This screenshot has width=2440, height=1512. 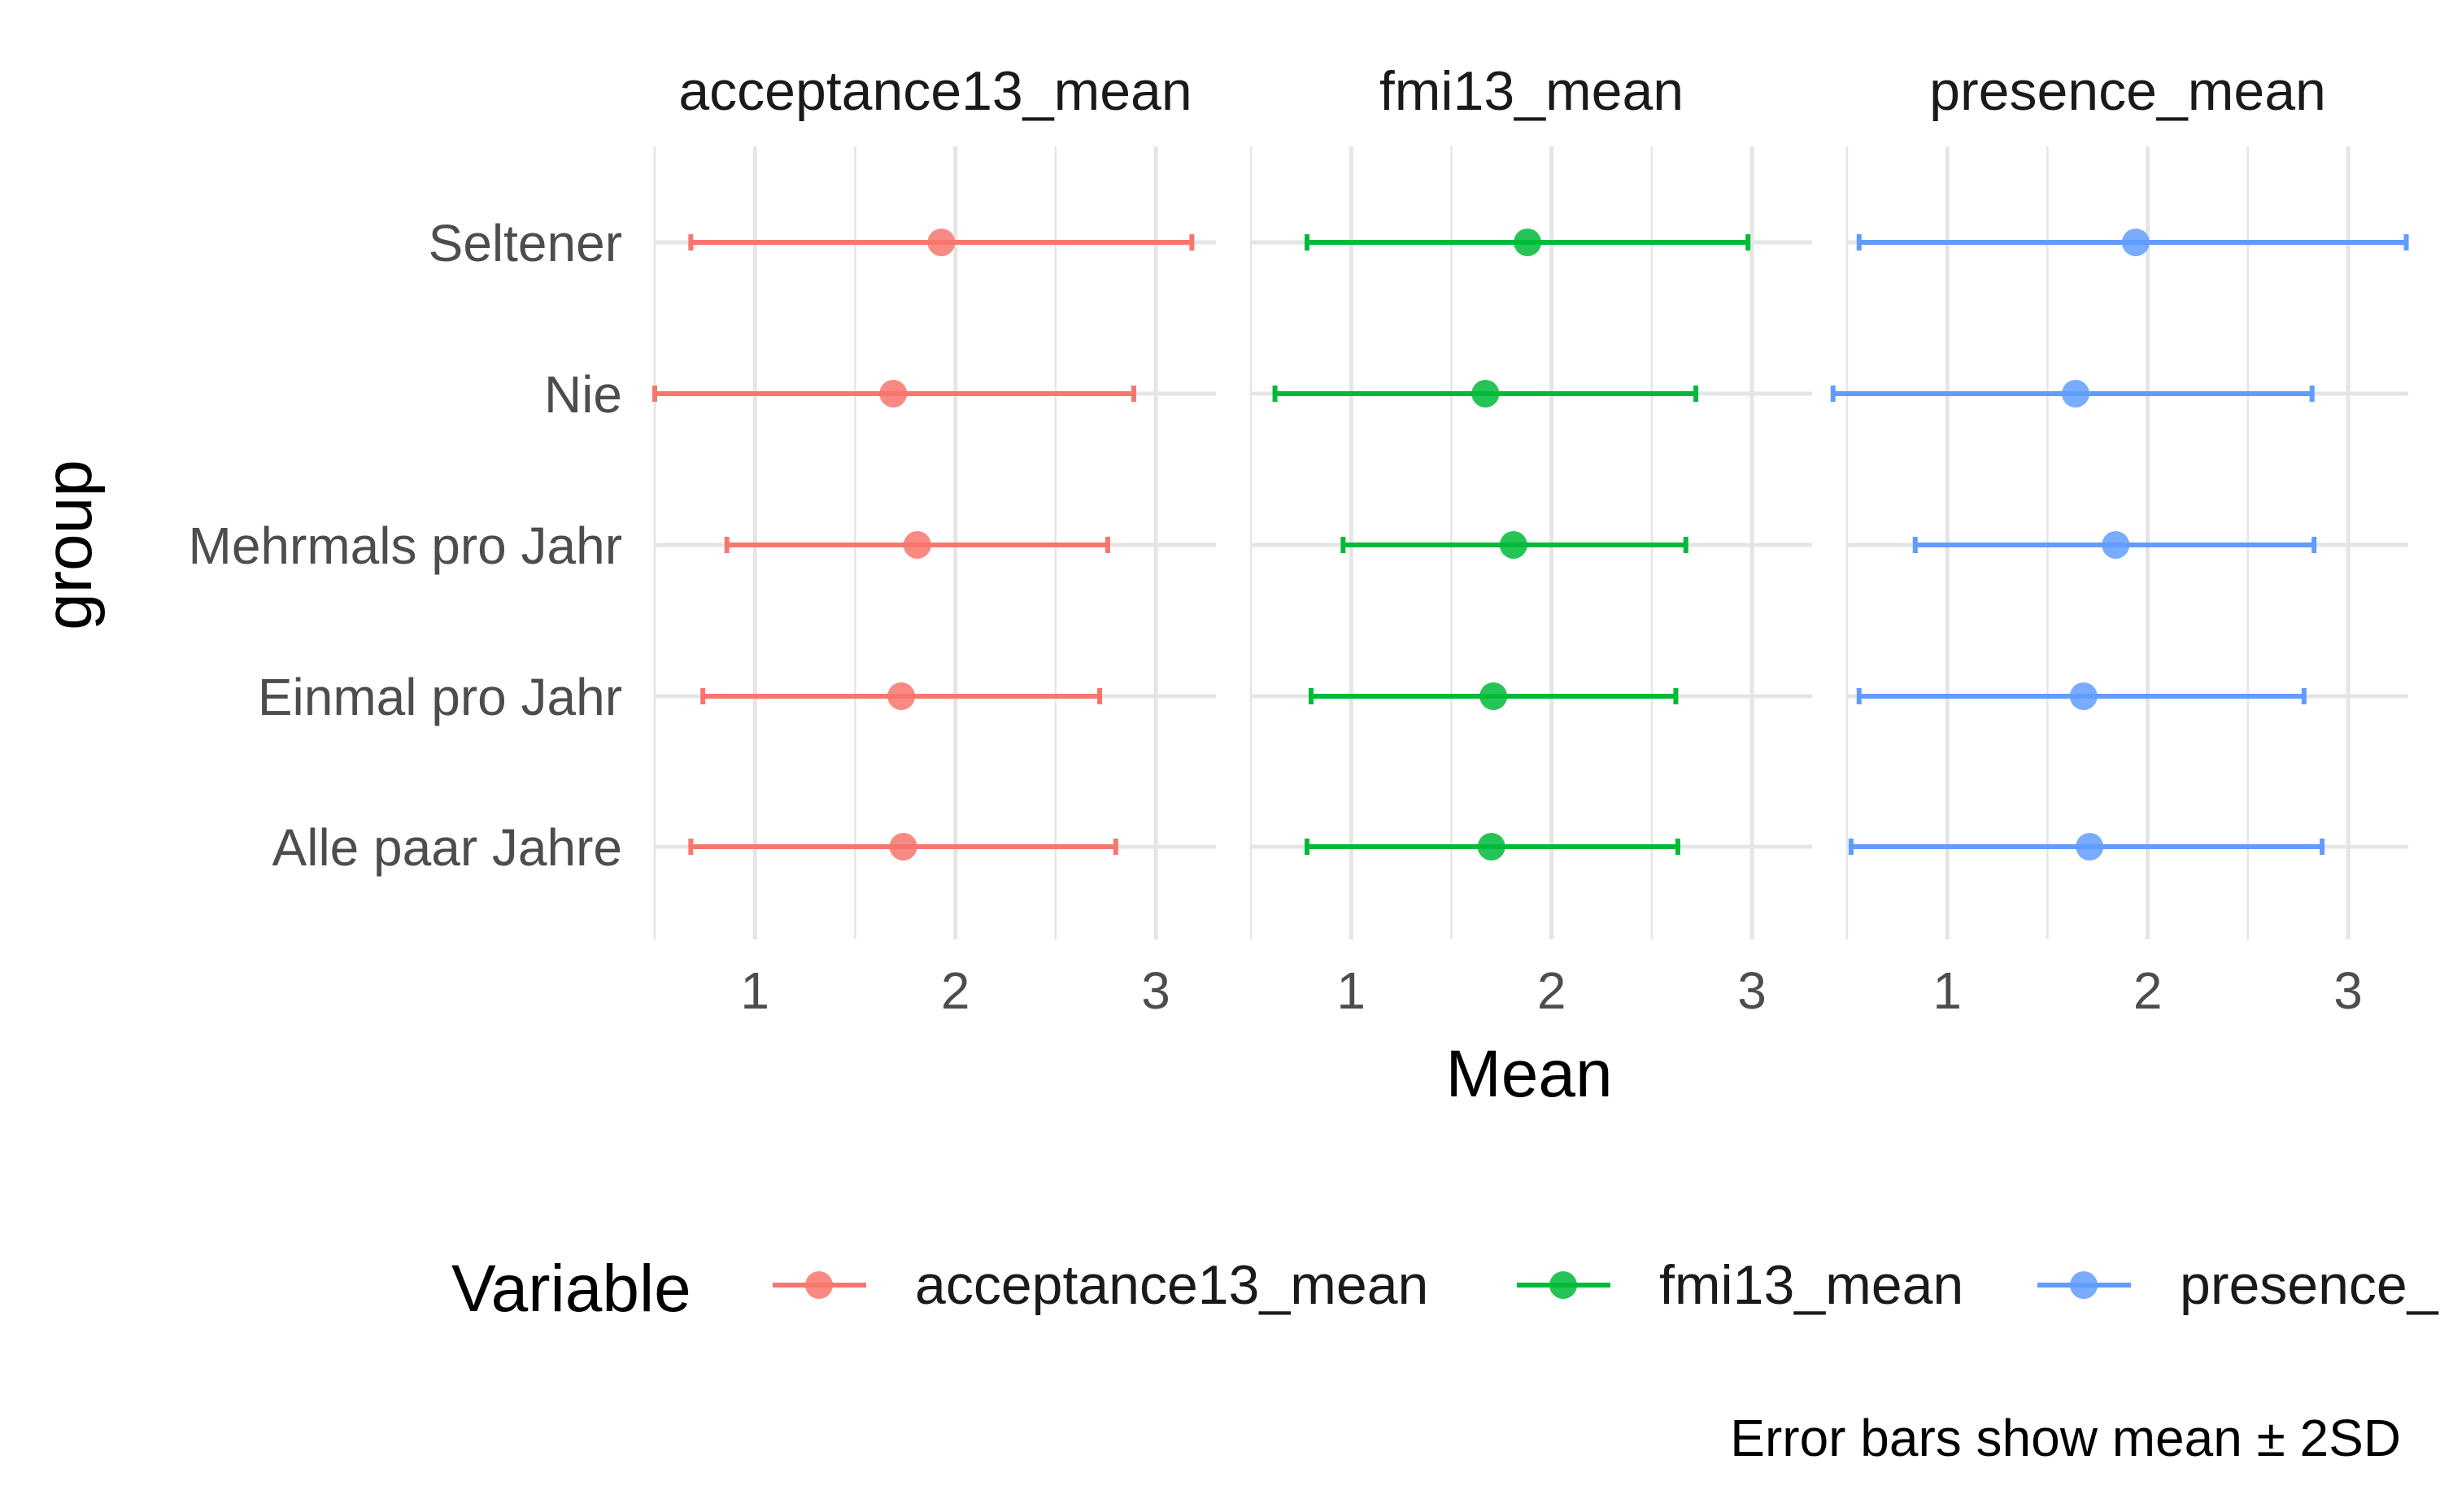 What do you see at coordinates (2310, 1285) in the screenshot?
I see `legend-label: presence_mean` at bounding box center [2310, 1285].